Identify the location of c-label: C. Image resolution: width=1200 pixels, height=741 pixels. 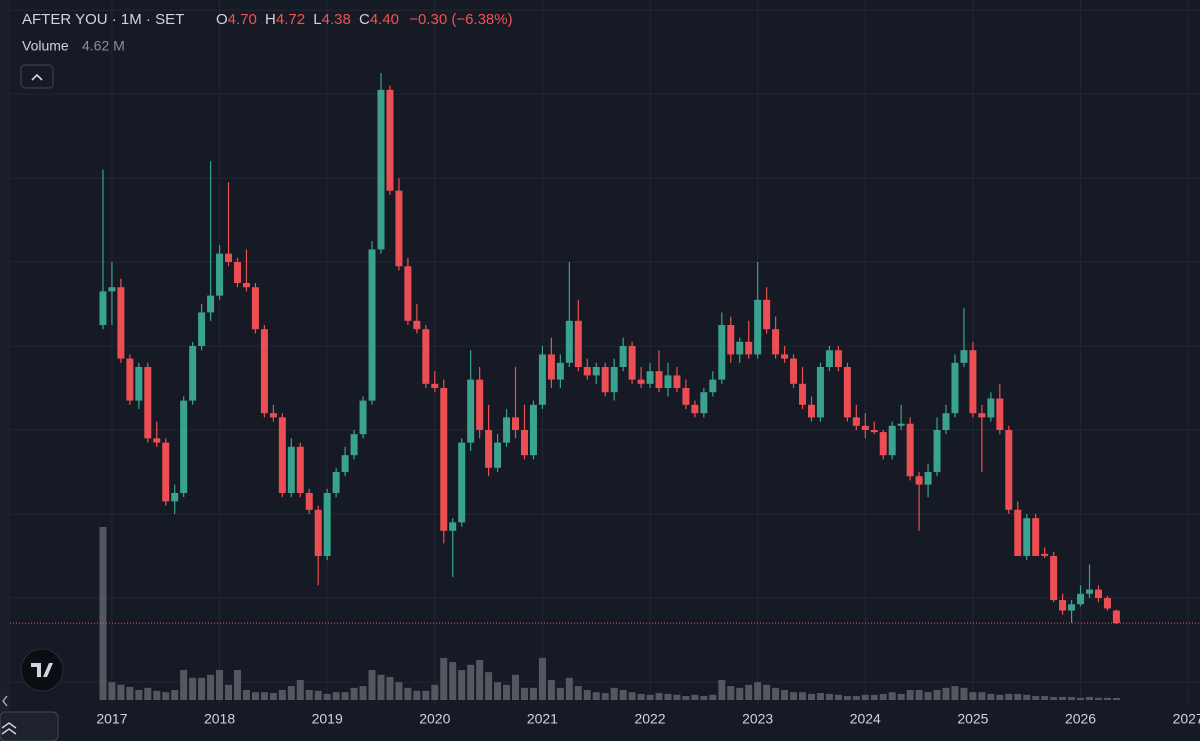
(364, 19).